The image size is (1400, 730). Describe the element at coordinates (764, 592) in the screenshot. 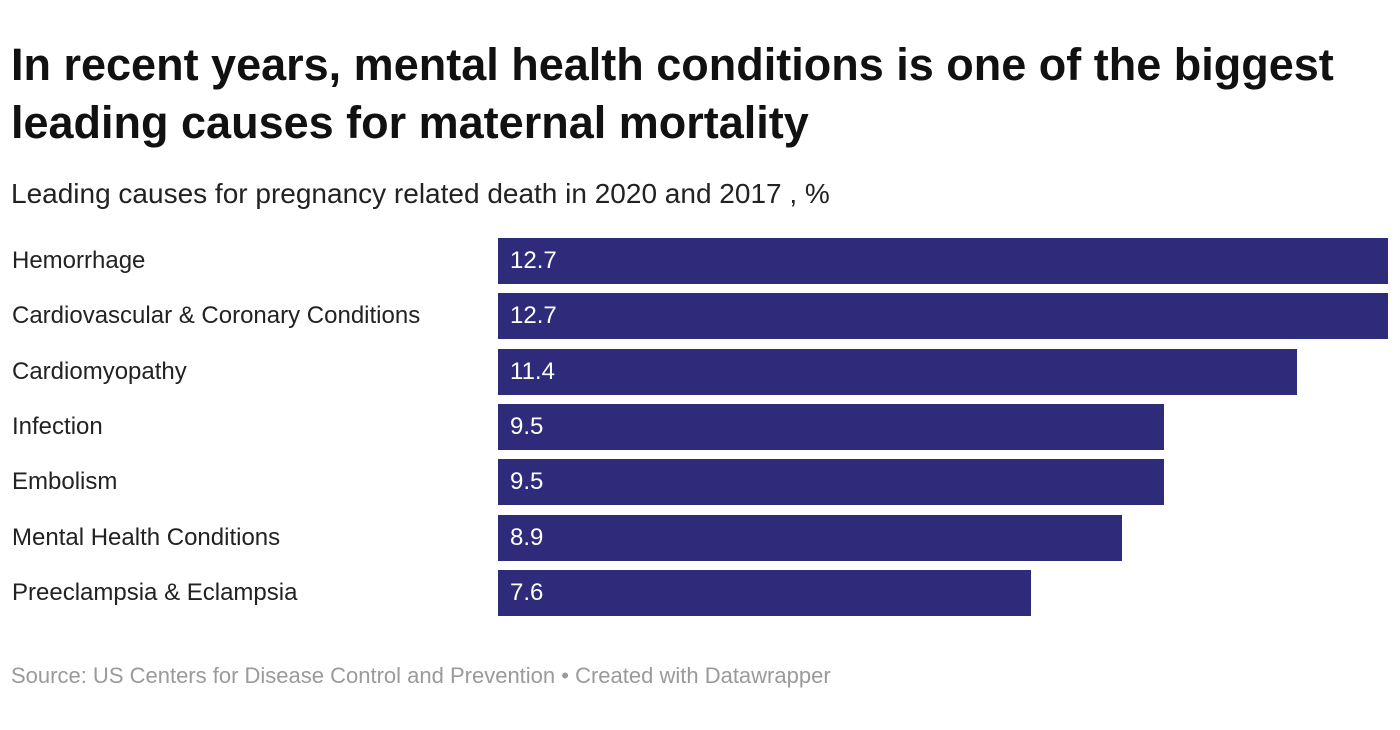

I see `bar: 7.6` at that location.